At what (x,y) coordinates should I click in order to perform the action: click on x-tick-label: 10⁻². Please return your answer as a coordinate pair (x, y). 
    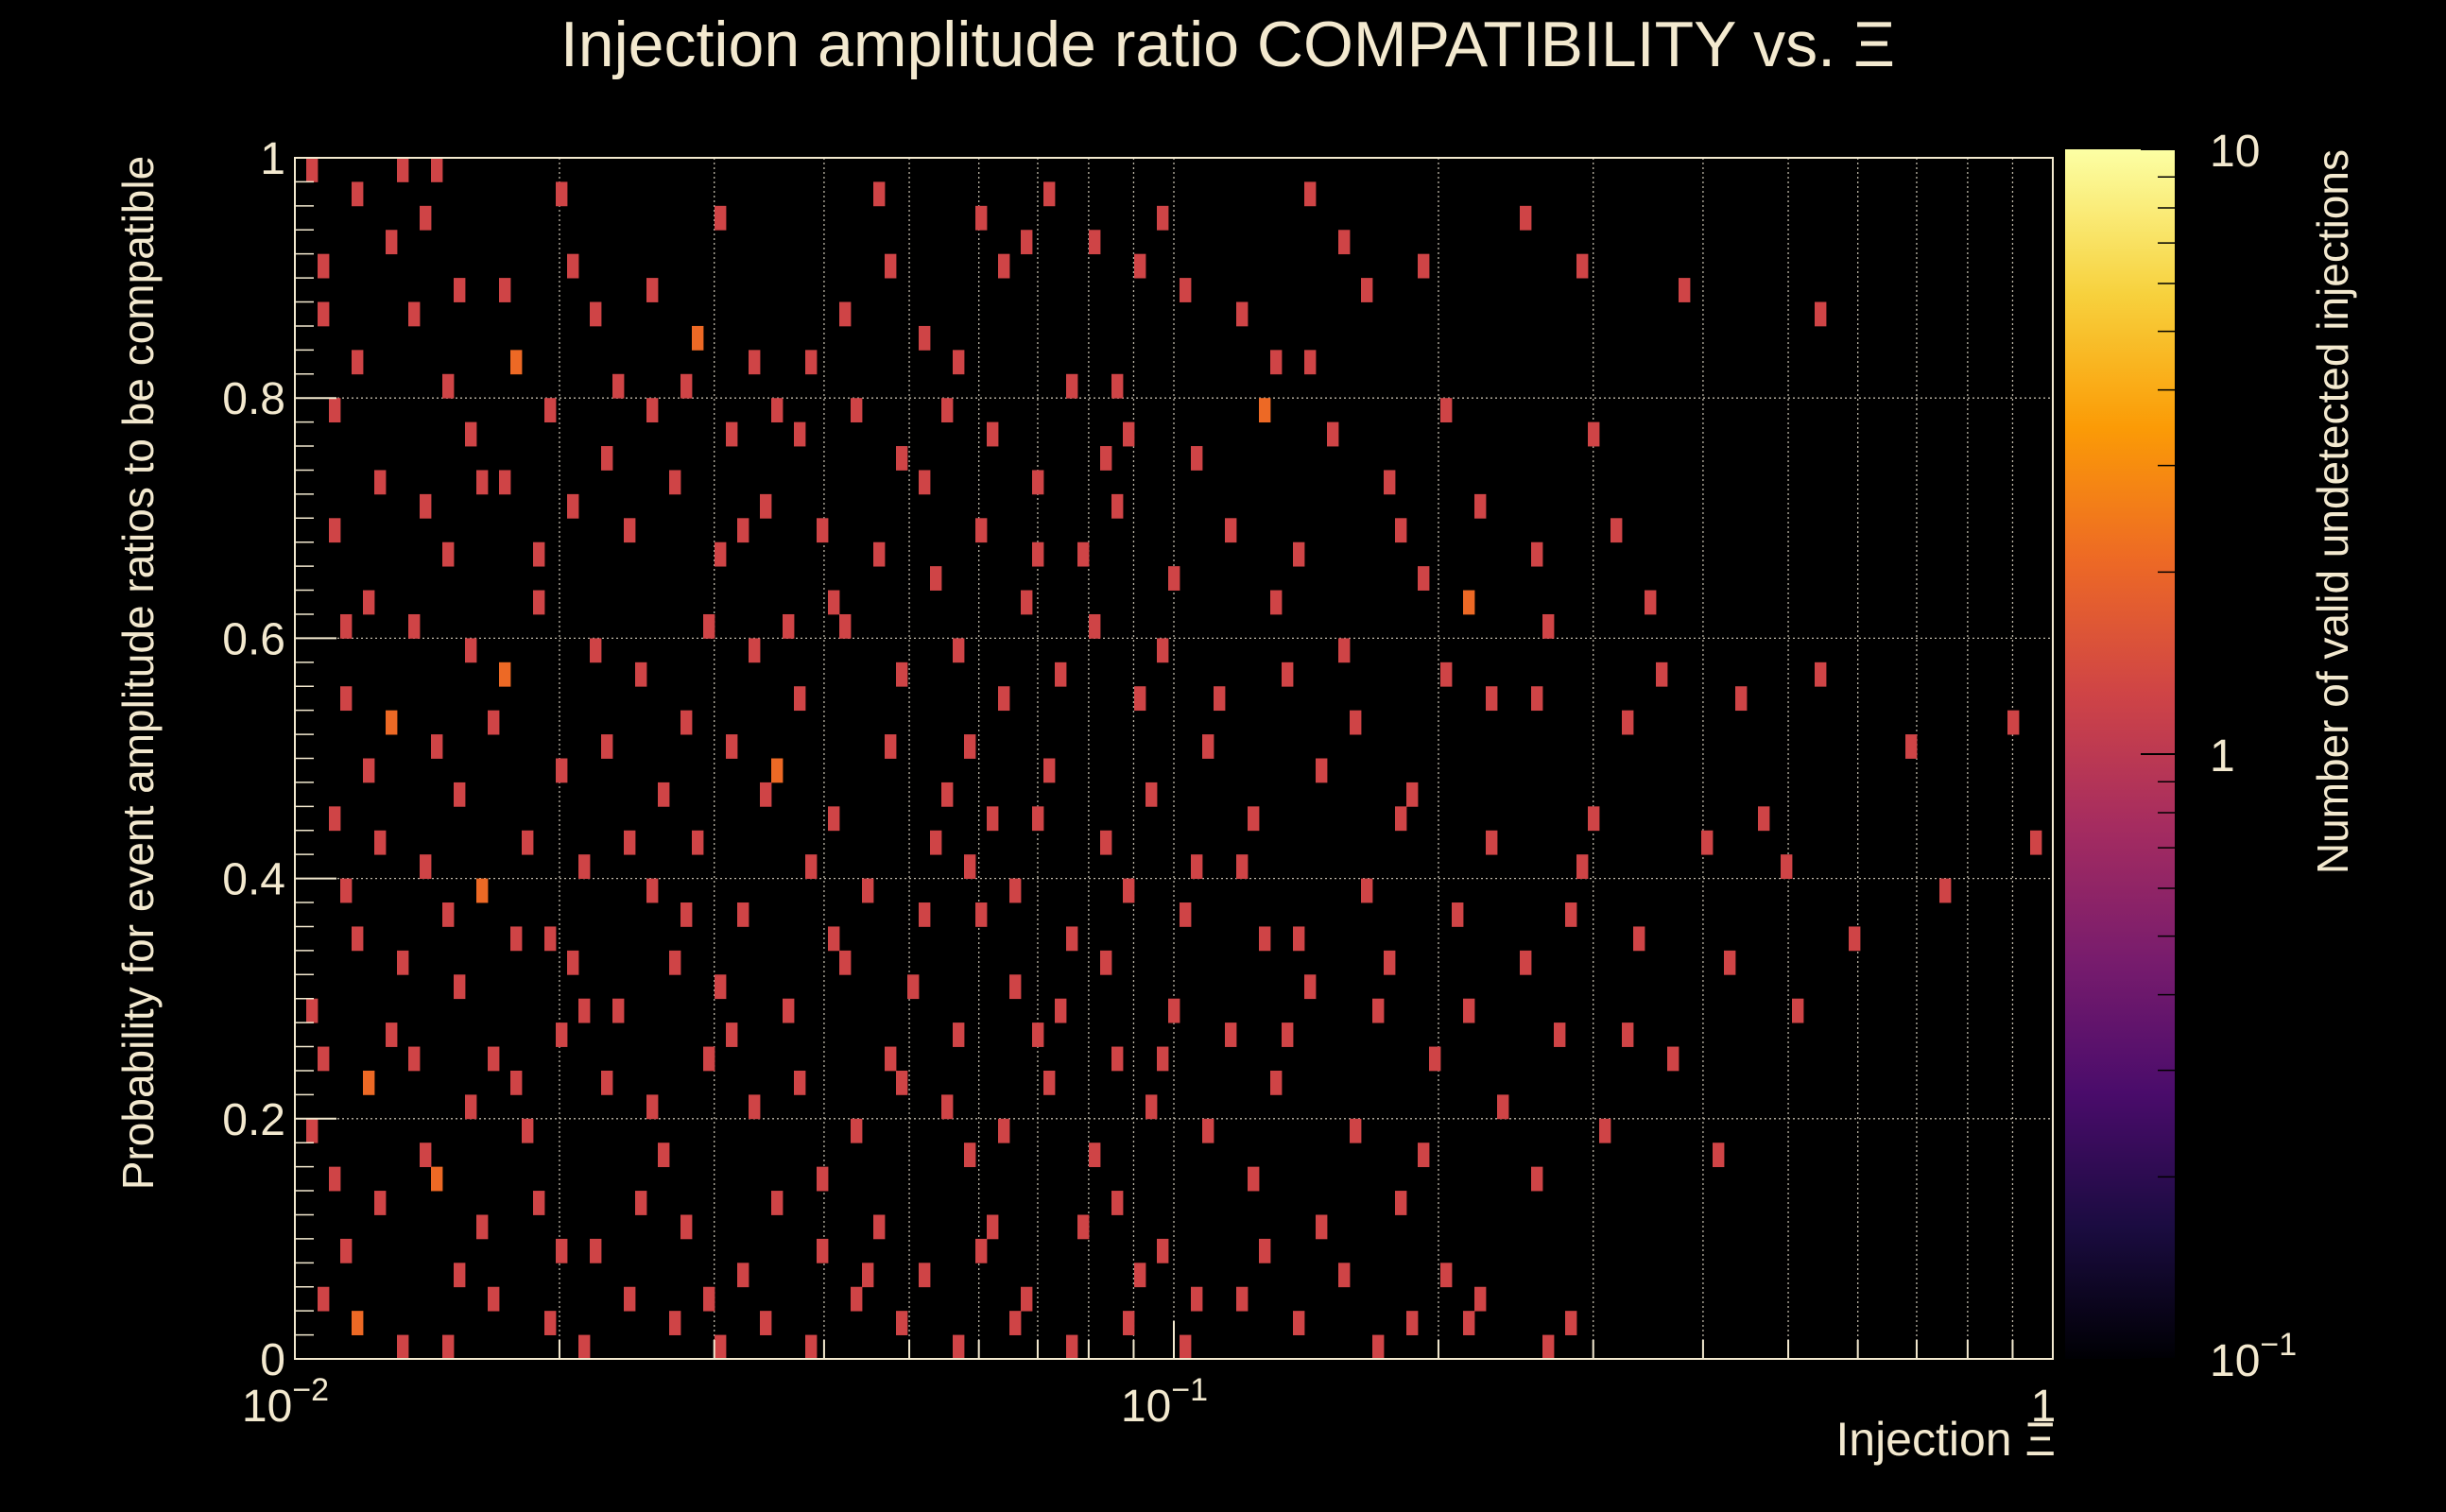
    Looking at the image, I should click on (285, 1402).